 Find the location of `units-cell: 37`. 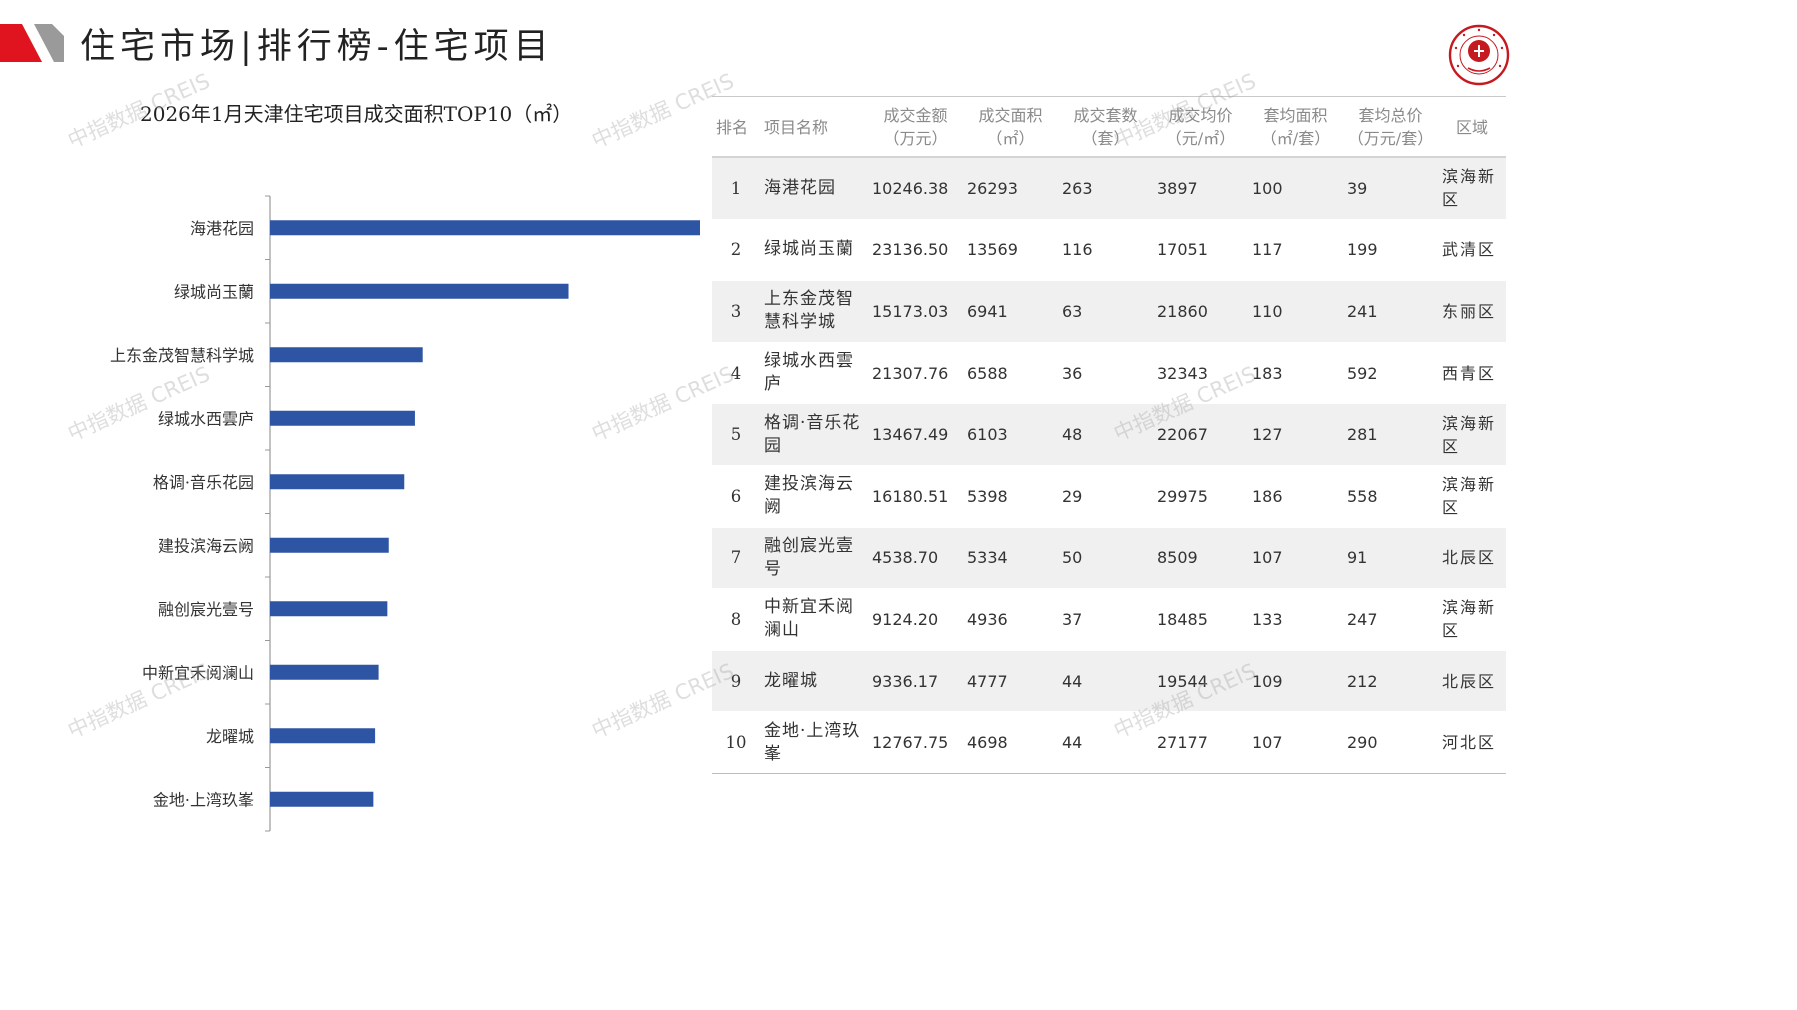

units-cell: 37 is located at coordinates (1105, 619).